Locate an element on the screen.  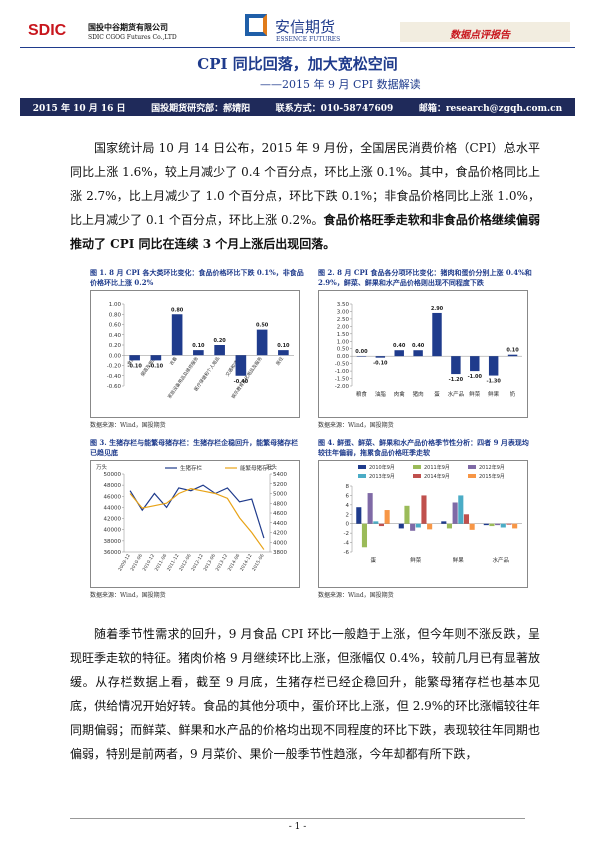
value-label: 0.10 is located at coordinates (283, 346).